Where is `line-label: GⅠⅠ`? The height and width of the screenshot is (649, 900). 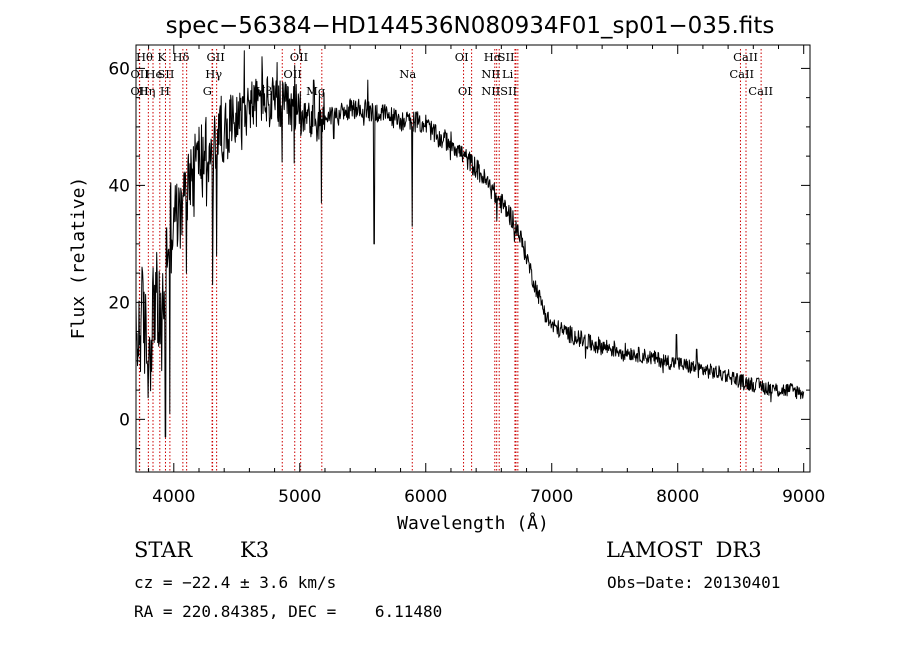
line-label: GⅠⅠ is located at coordinates (216, 57).